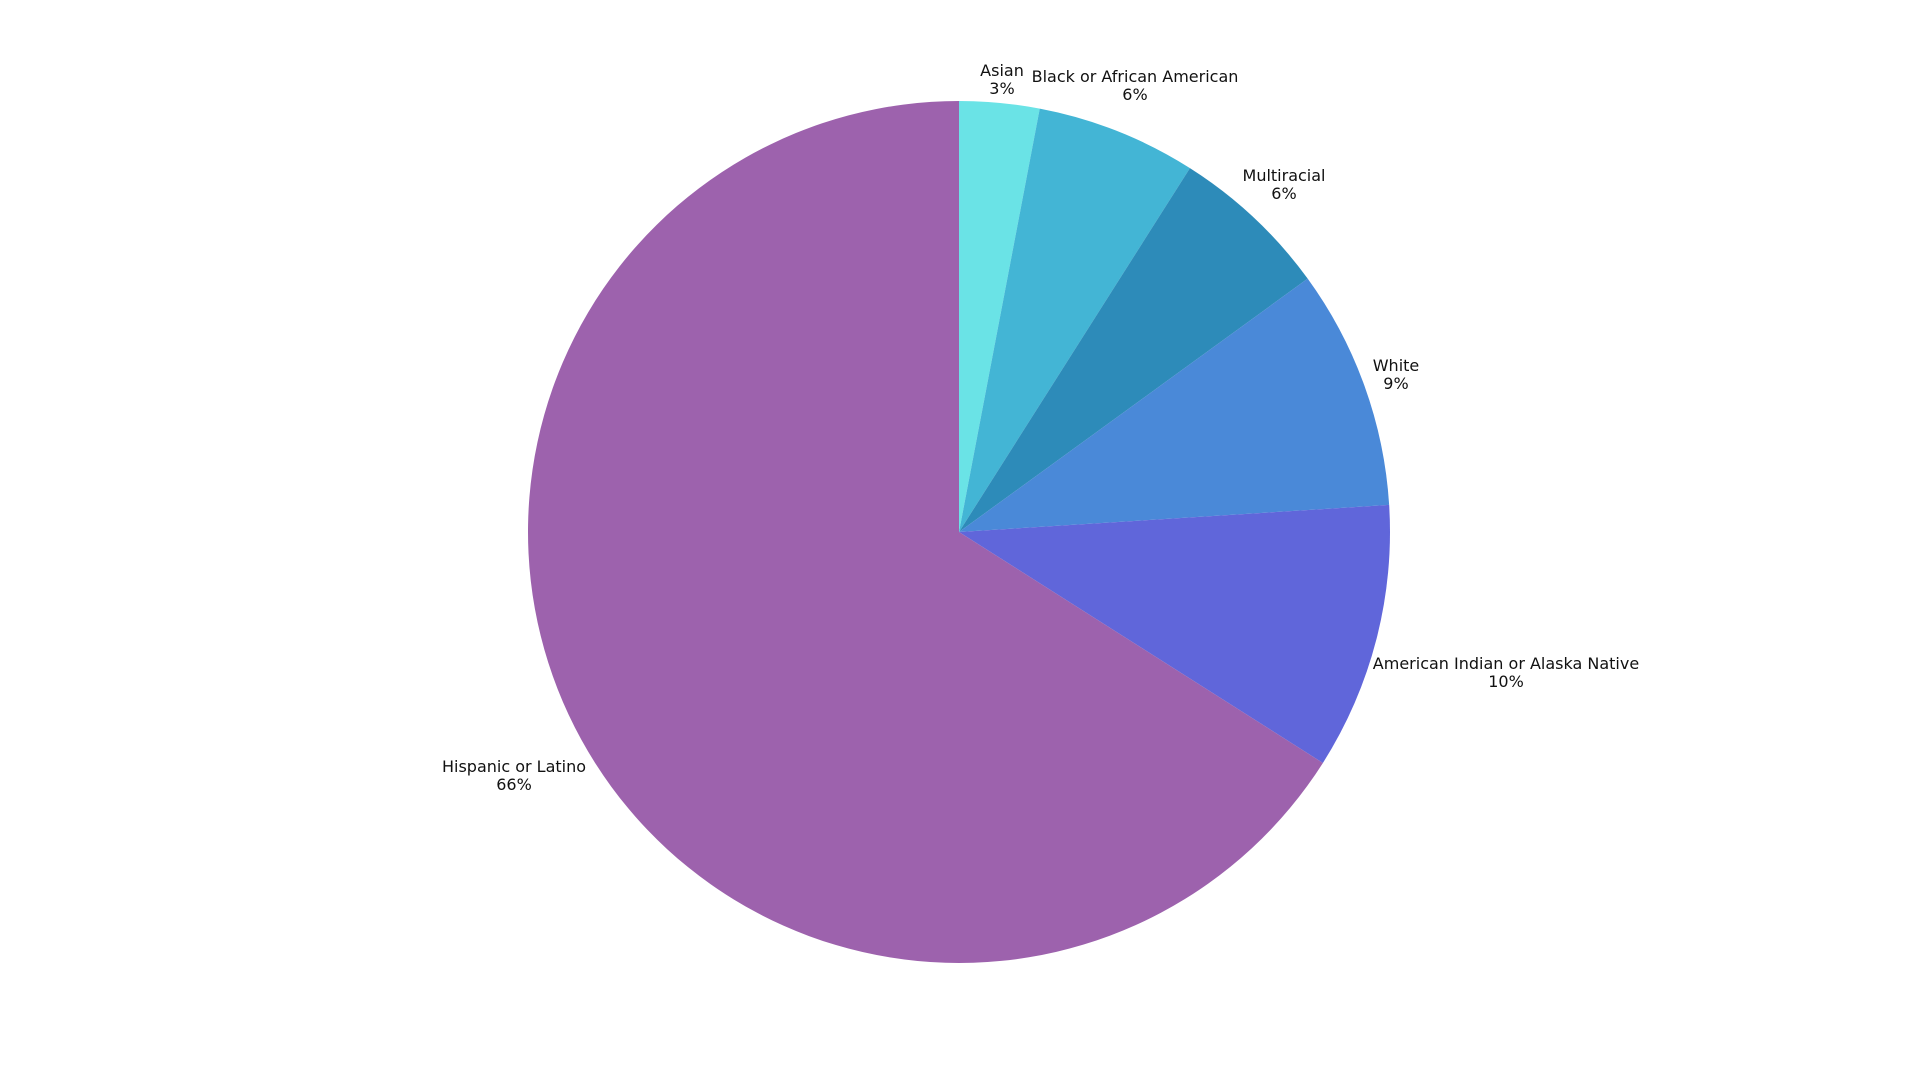 Image resolution: width=1920 pixels, height=1080 pixels. I want to click on pie-slice-asian, so click(999, 316).